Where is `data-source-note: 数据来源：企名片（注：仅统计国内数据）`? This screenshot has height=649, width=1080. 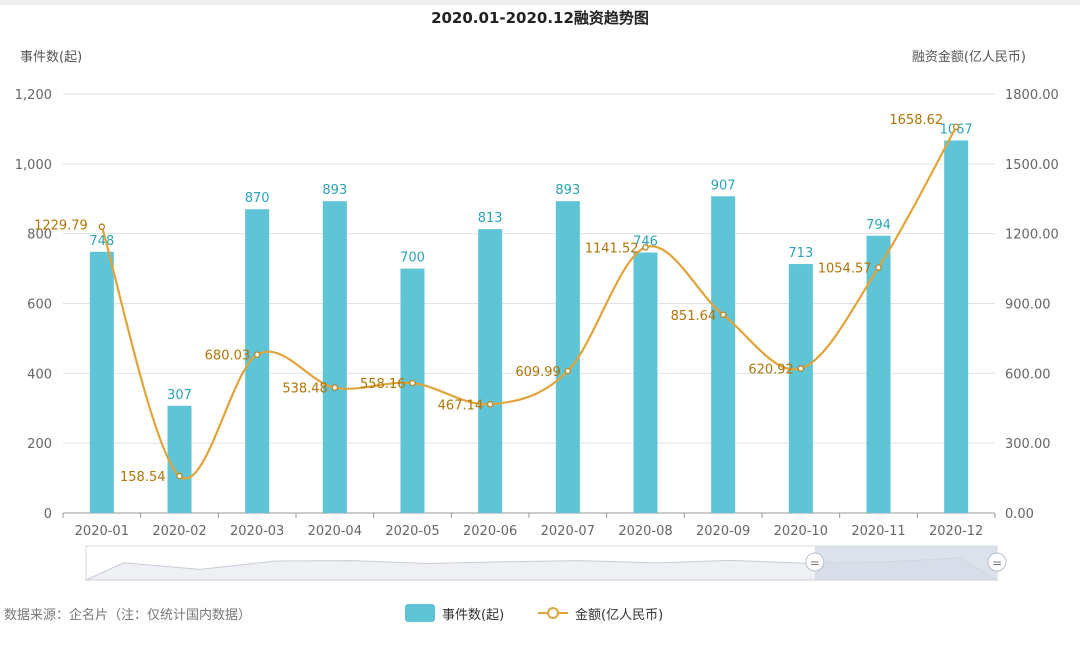 data-source-note: 数据来源：企名片（注：仅统计国内数据） is located at coordinates (127, 615).